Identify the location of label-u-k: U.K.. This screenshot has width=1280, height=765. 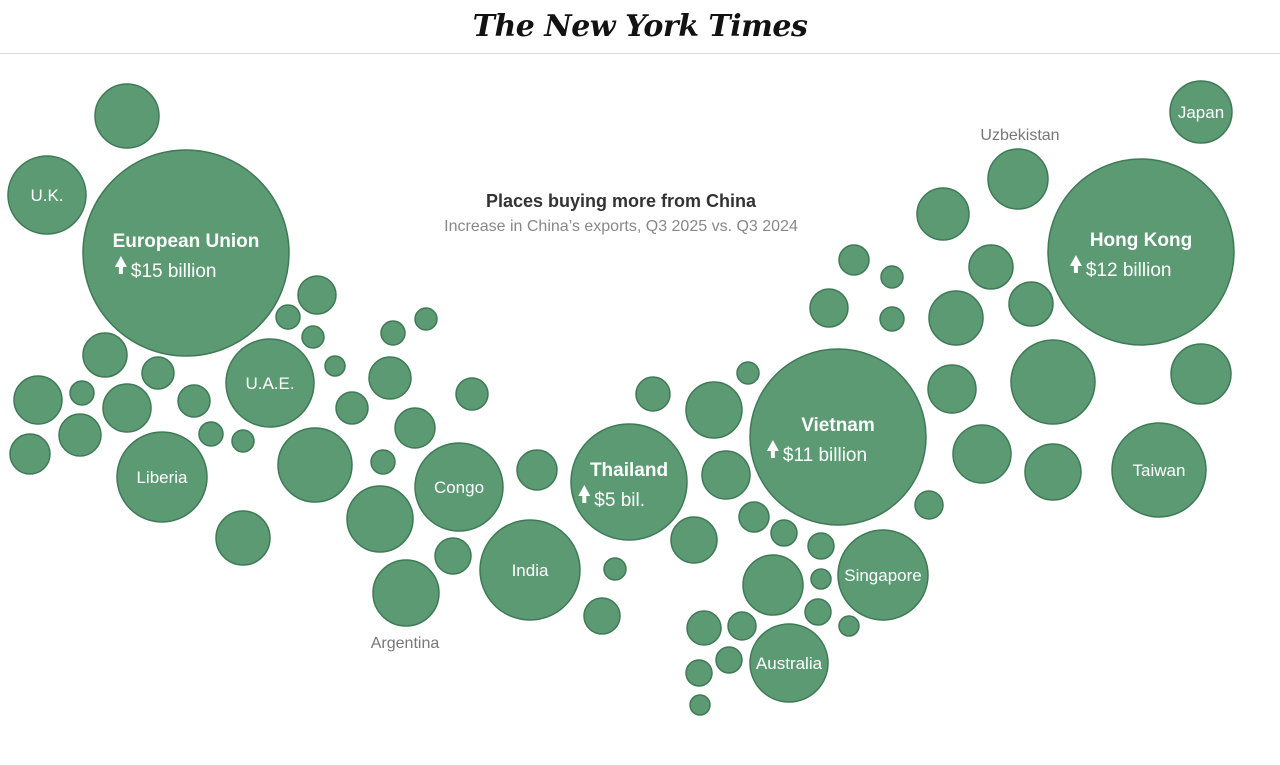
(46, 195).